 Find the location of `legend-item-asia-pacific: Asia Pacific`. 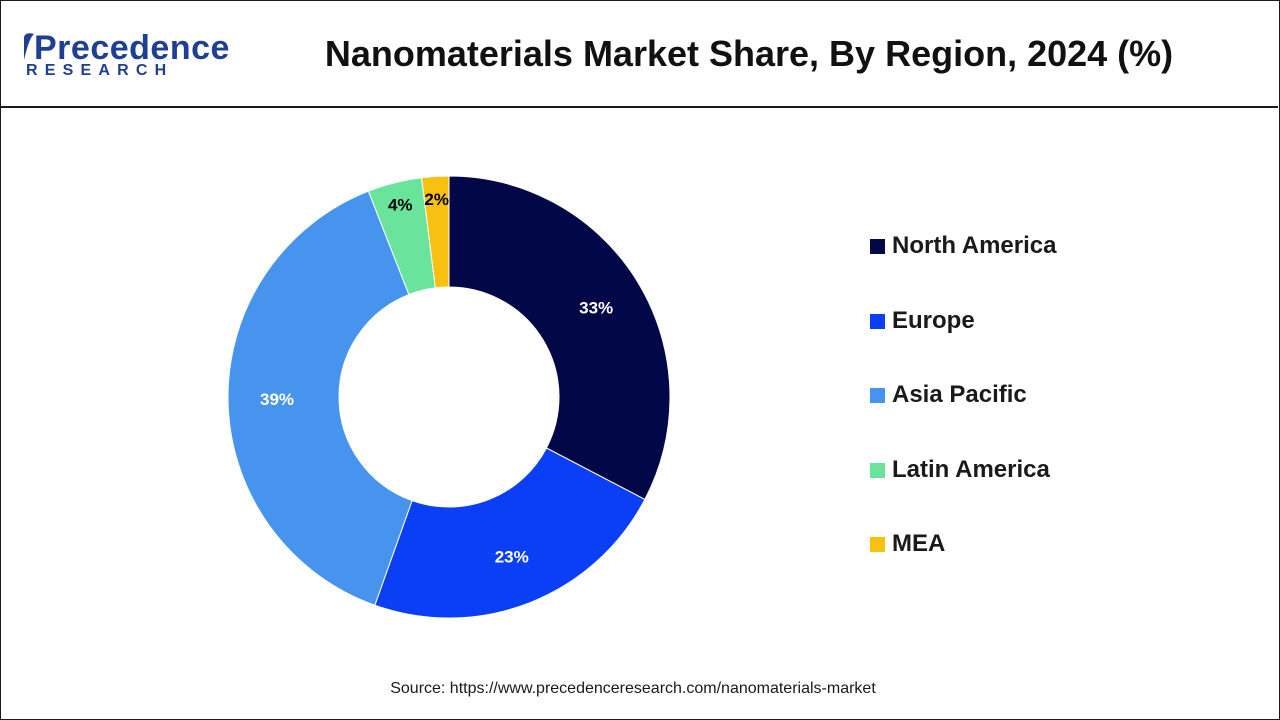

legend-item-asia-pacific: Asia Pacific is located at coordinates (1058, 395).